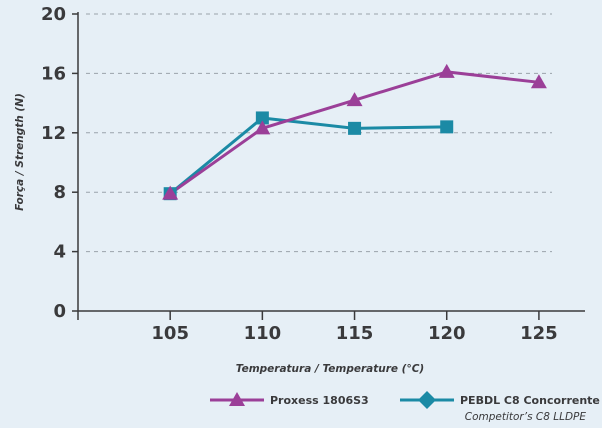  Describe the element at coordinates (330, 369) in the screenshot. I see `x-axis-label: Temperatura / Temperature (°C)` at that location.